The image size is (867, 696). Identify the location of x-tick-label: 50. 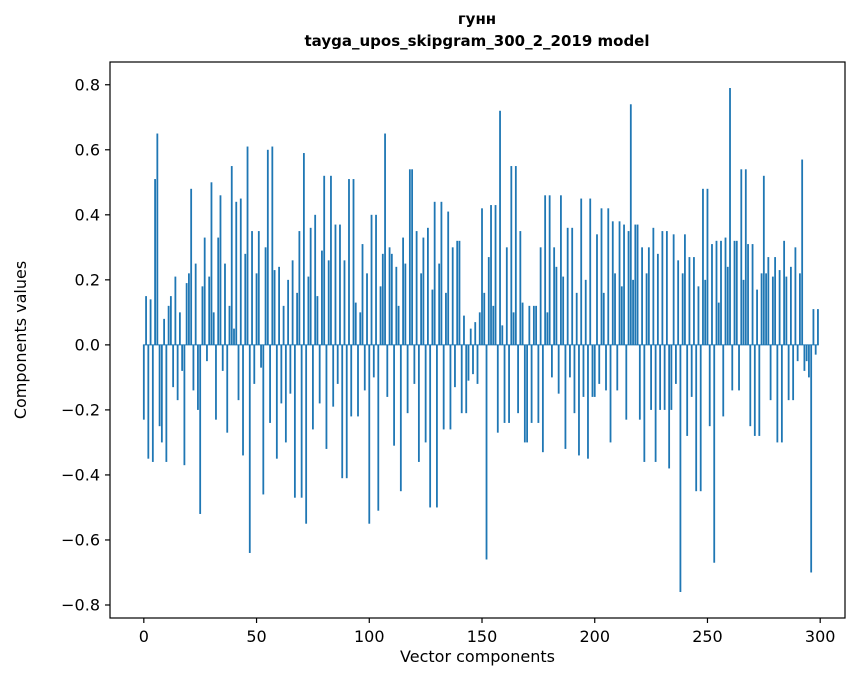
(256, 636).